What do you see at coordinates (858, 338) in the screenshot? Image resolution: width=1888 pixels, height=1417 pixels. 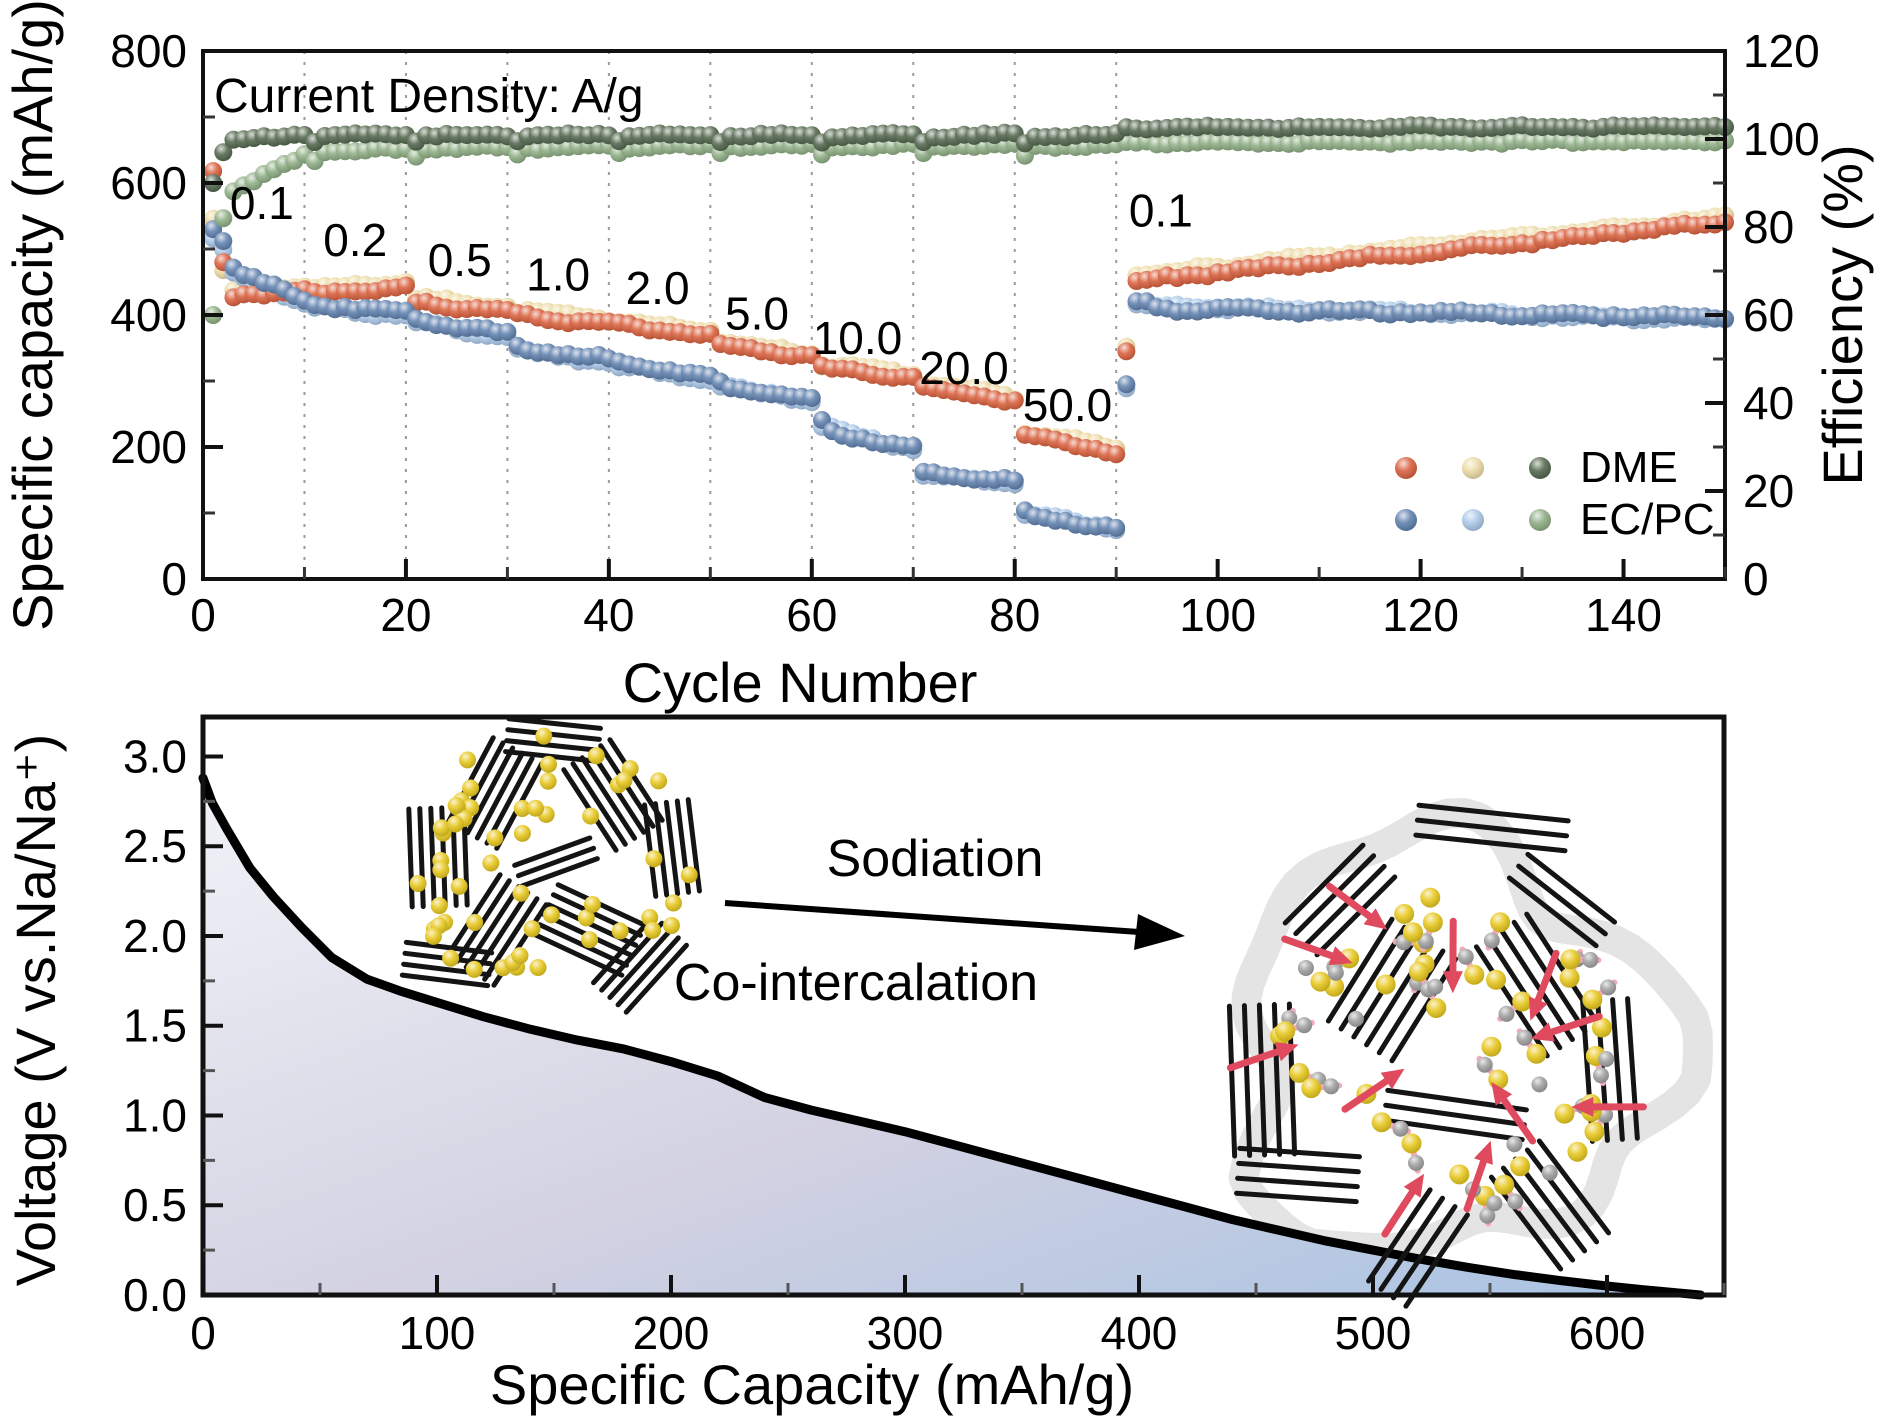 I see `rate-label: 10.0` at bounding box center [858, 338].